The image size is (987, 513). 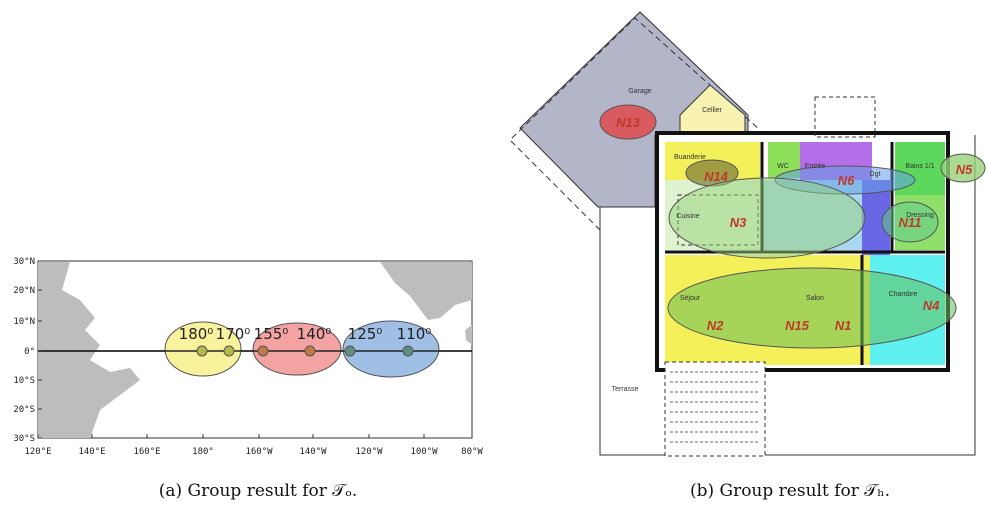 I want to click on lon-label: 120°W, so click(x=369, y=452).